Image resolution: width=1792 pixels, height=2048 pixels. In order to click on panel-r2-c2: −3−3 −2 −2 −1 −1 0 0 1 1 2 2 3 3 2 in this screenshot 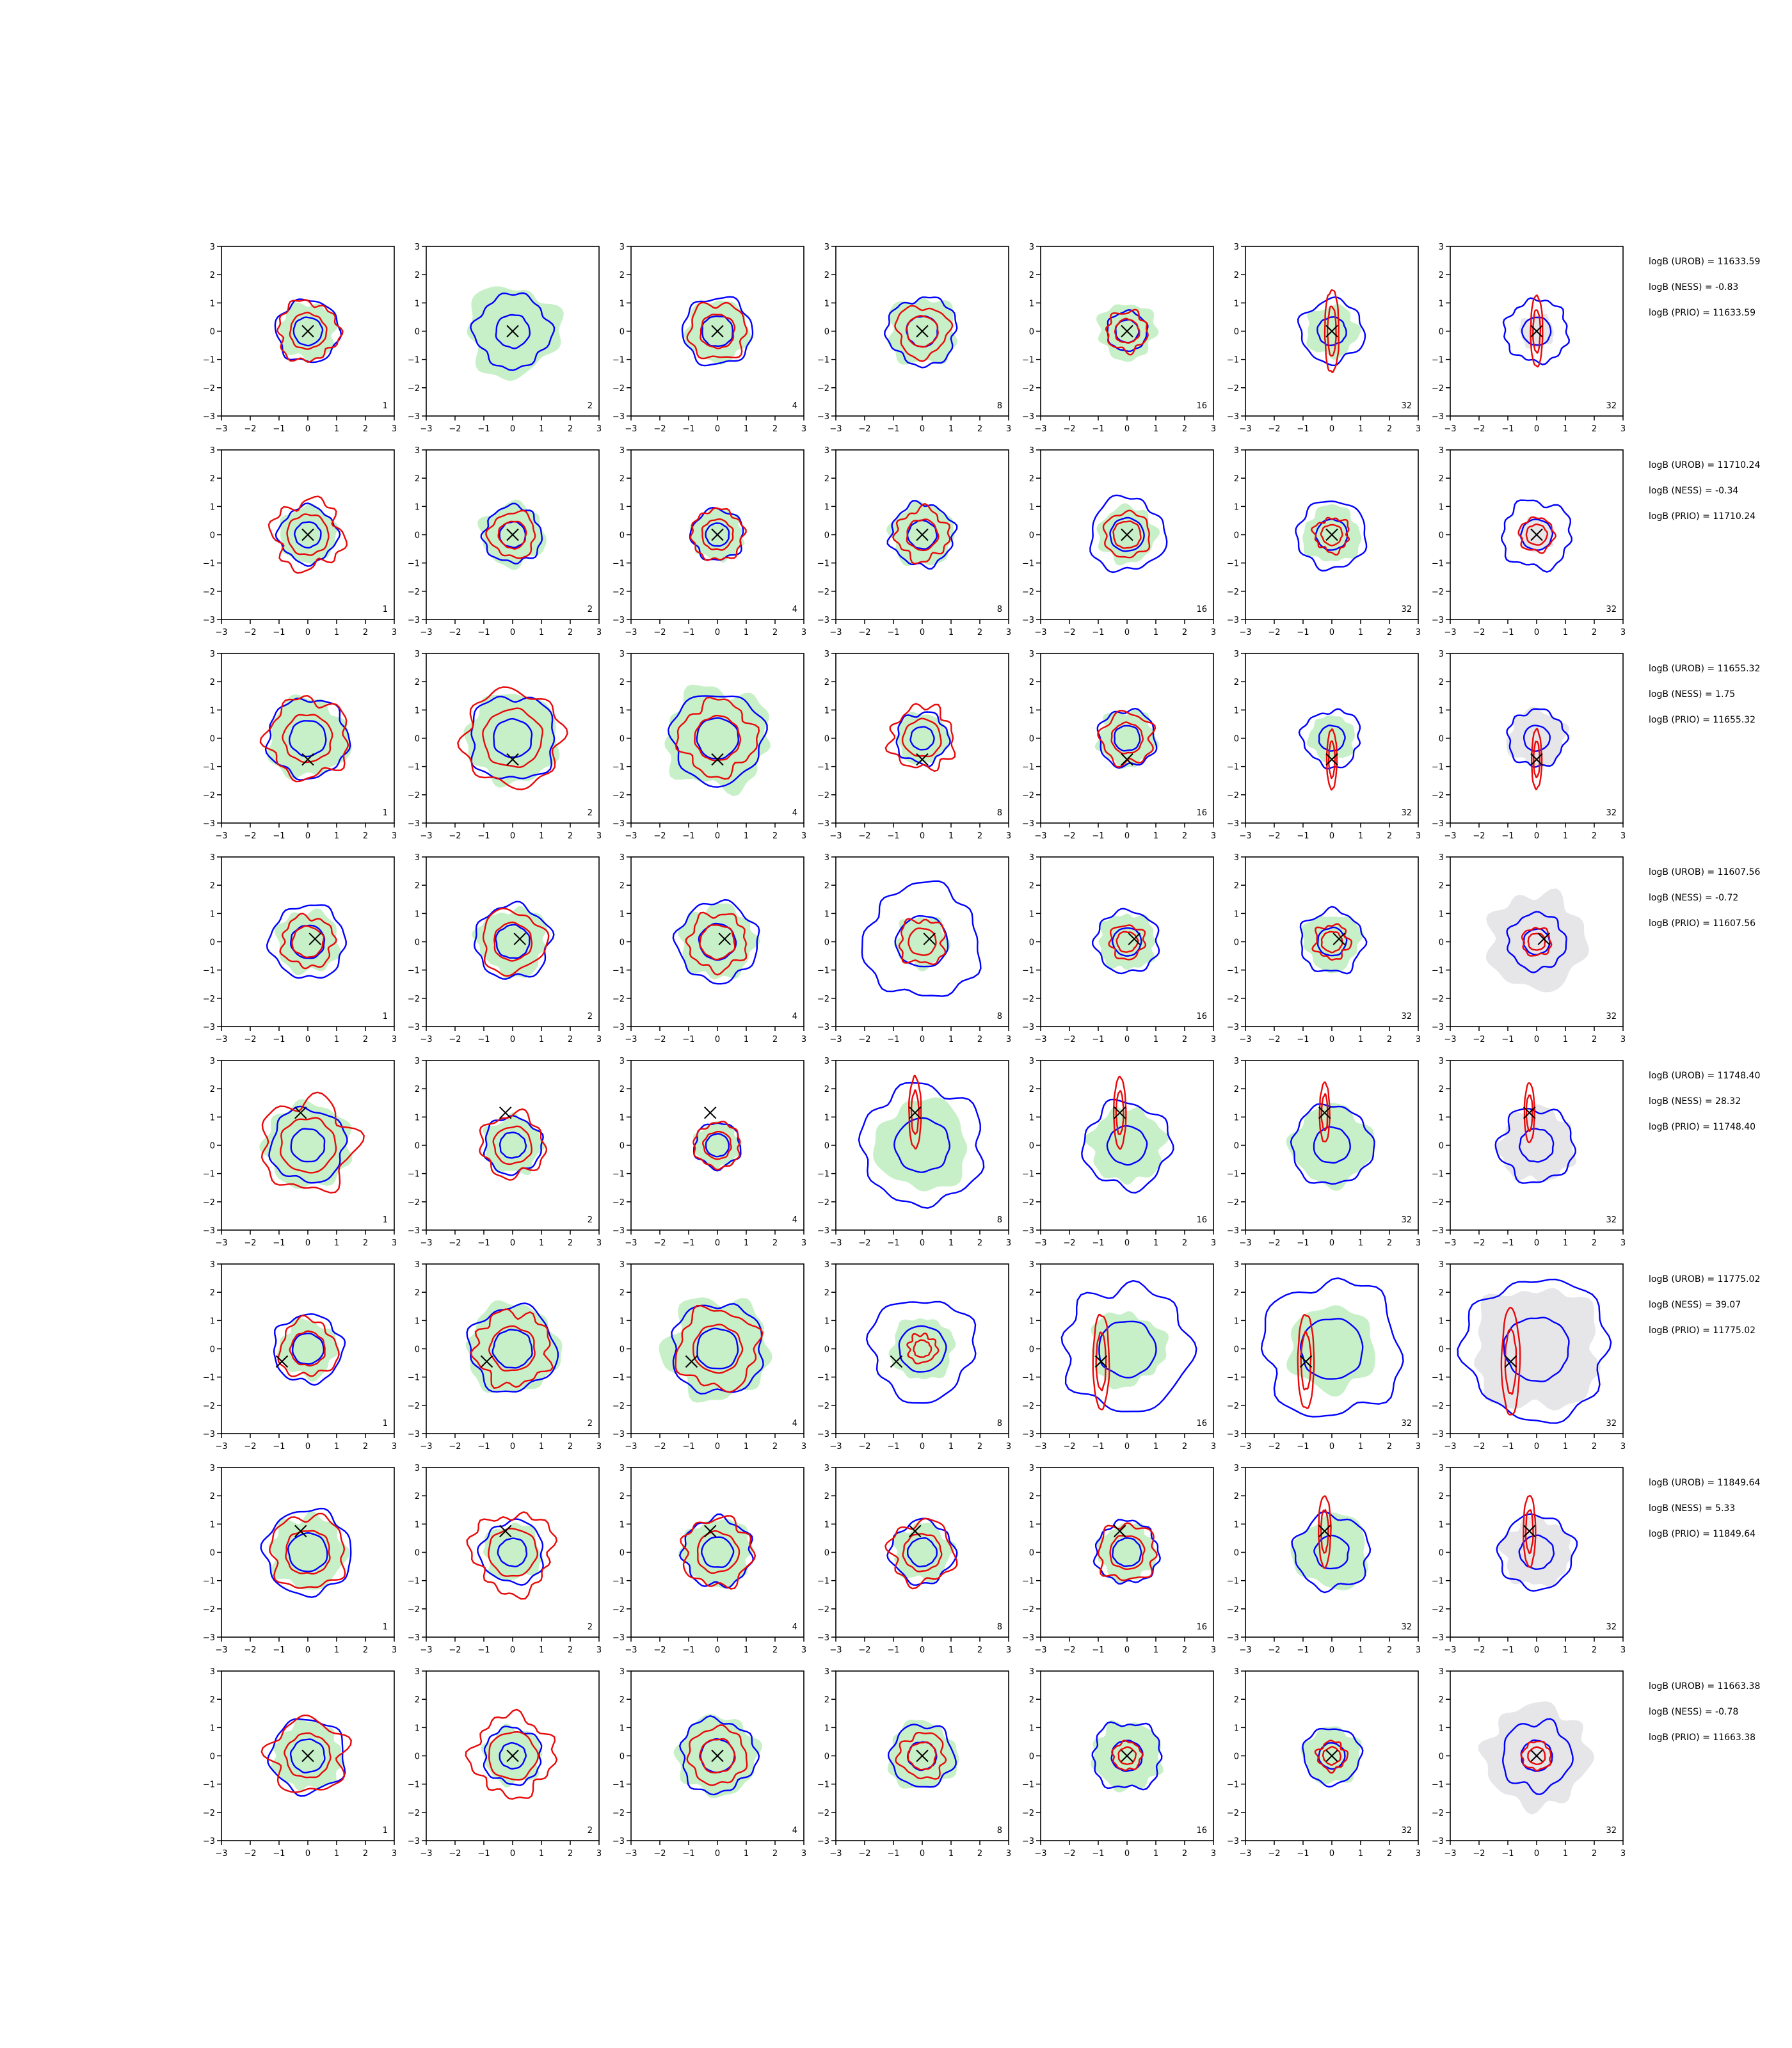, I will do `click(505, 541)`.